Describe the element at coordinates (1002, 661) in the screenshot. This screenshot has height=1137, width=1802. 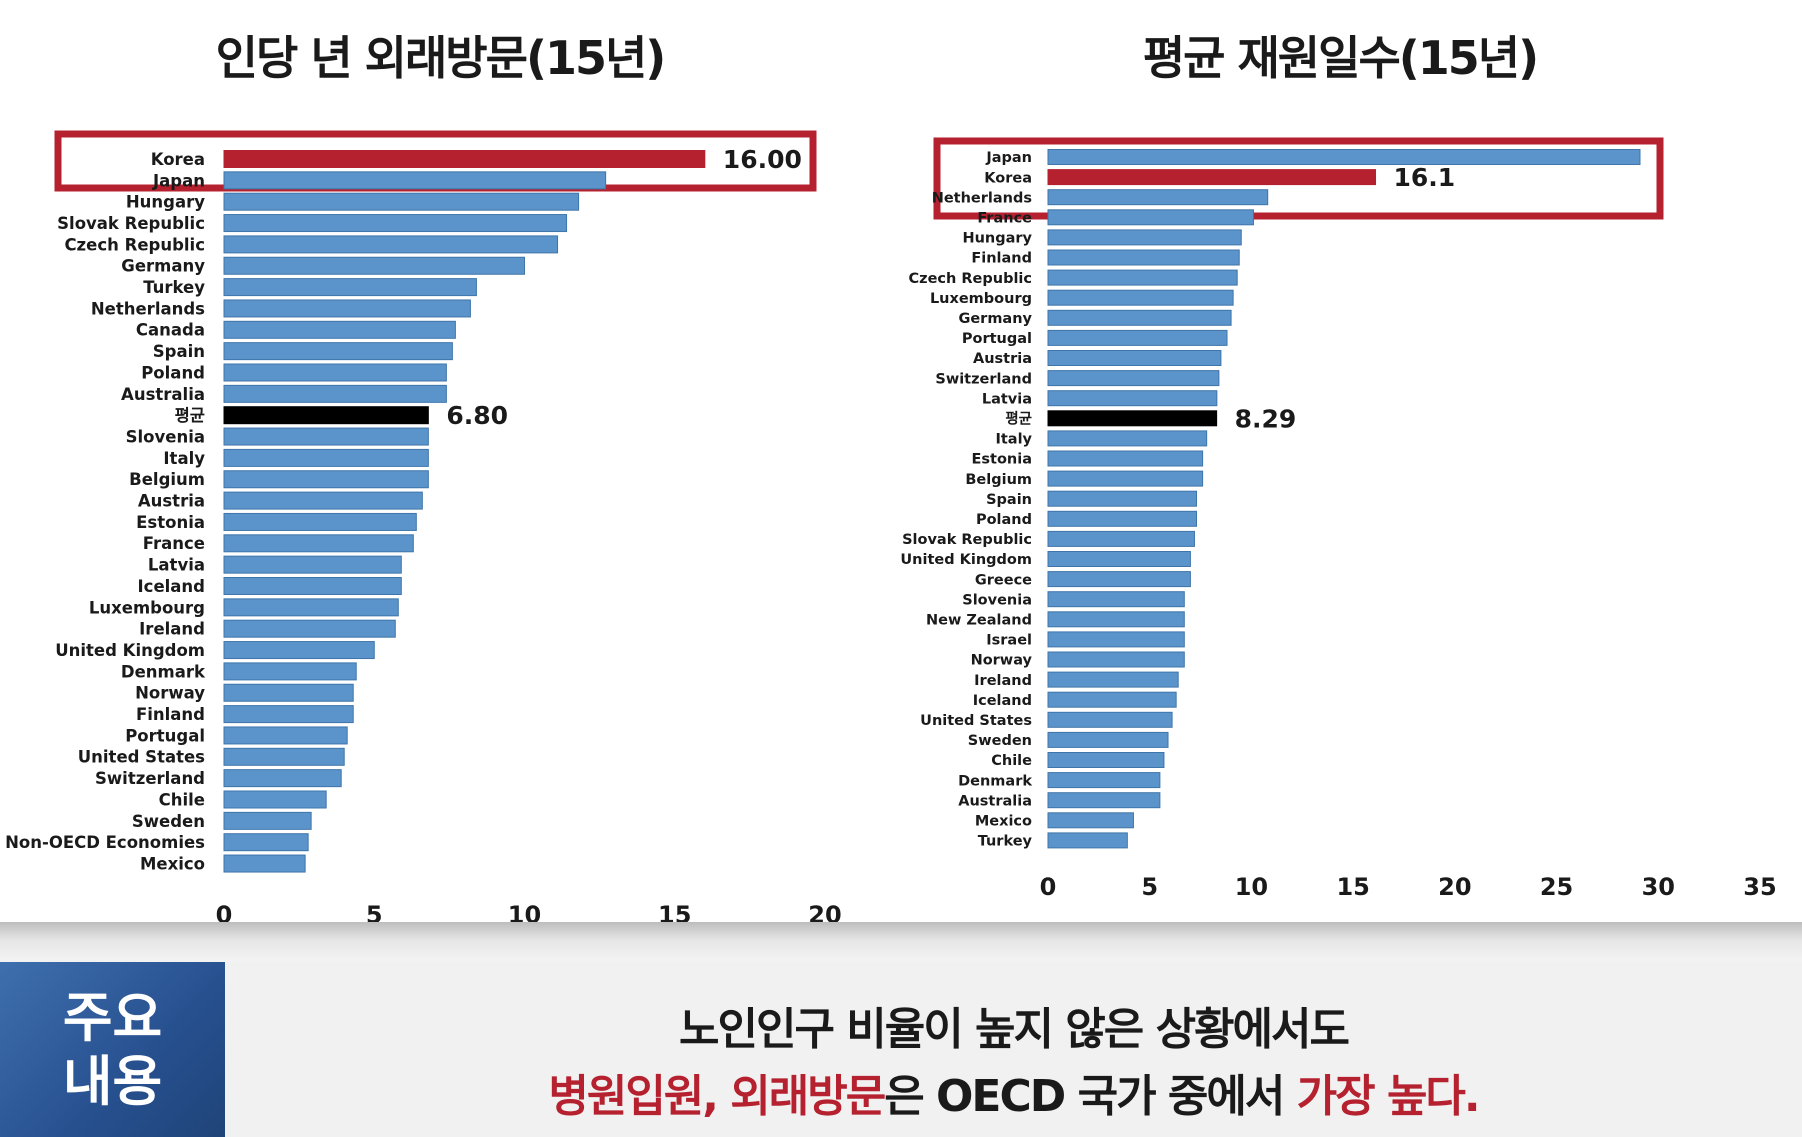
I see `right-label-norway: Norway` at that location.